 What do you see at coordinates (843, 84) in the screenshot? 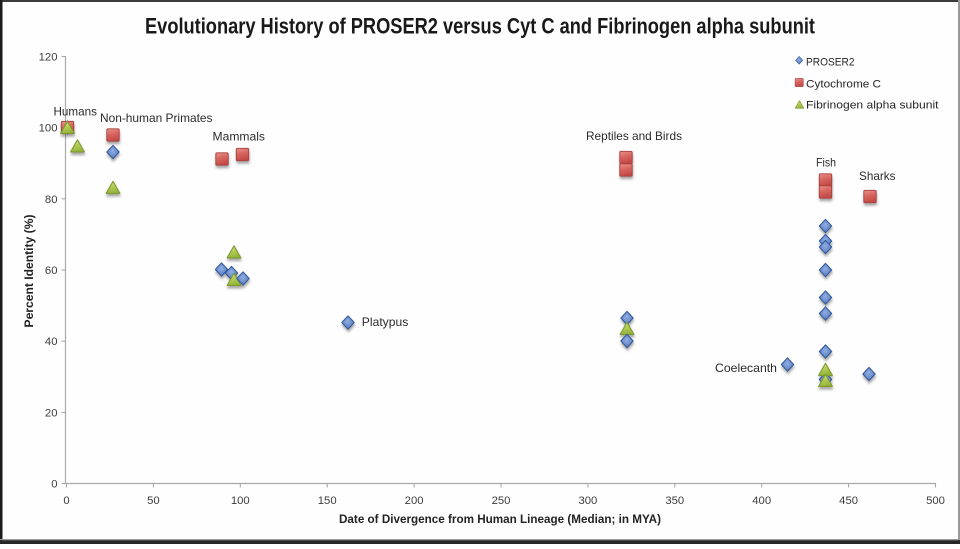
I see `svg-text: Cytochrome C` at bounding box center [843, 84].